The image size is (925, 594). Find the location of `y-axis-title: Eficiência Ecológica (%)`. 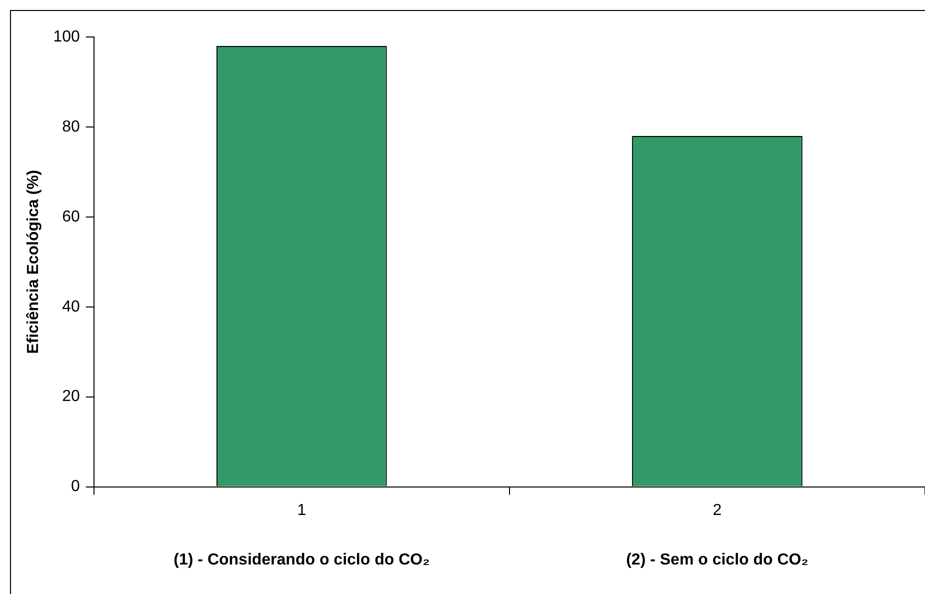

y-axis-title: Eficiência Ecológica (%) is located at coordinates (33, 262).